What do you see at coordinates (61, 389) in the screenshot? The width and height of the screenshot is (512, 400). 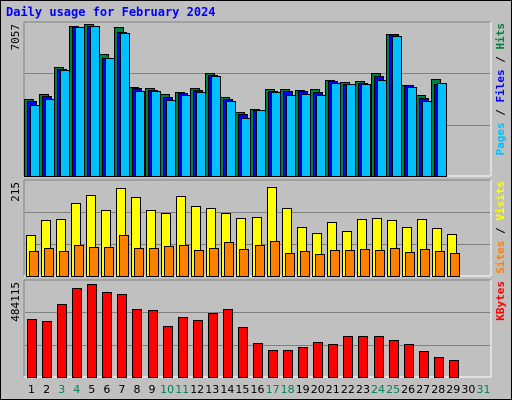 I see `x-tick-label-day-3: 3` at bounding box center [61, 389].